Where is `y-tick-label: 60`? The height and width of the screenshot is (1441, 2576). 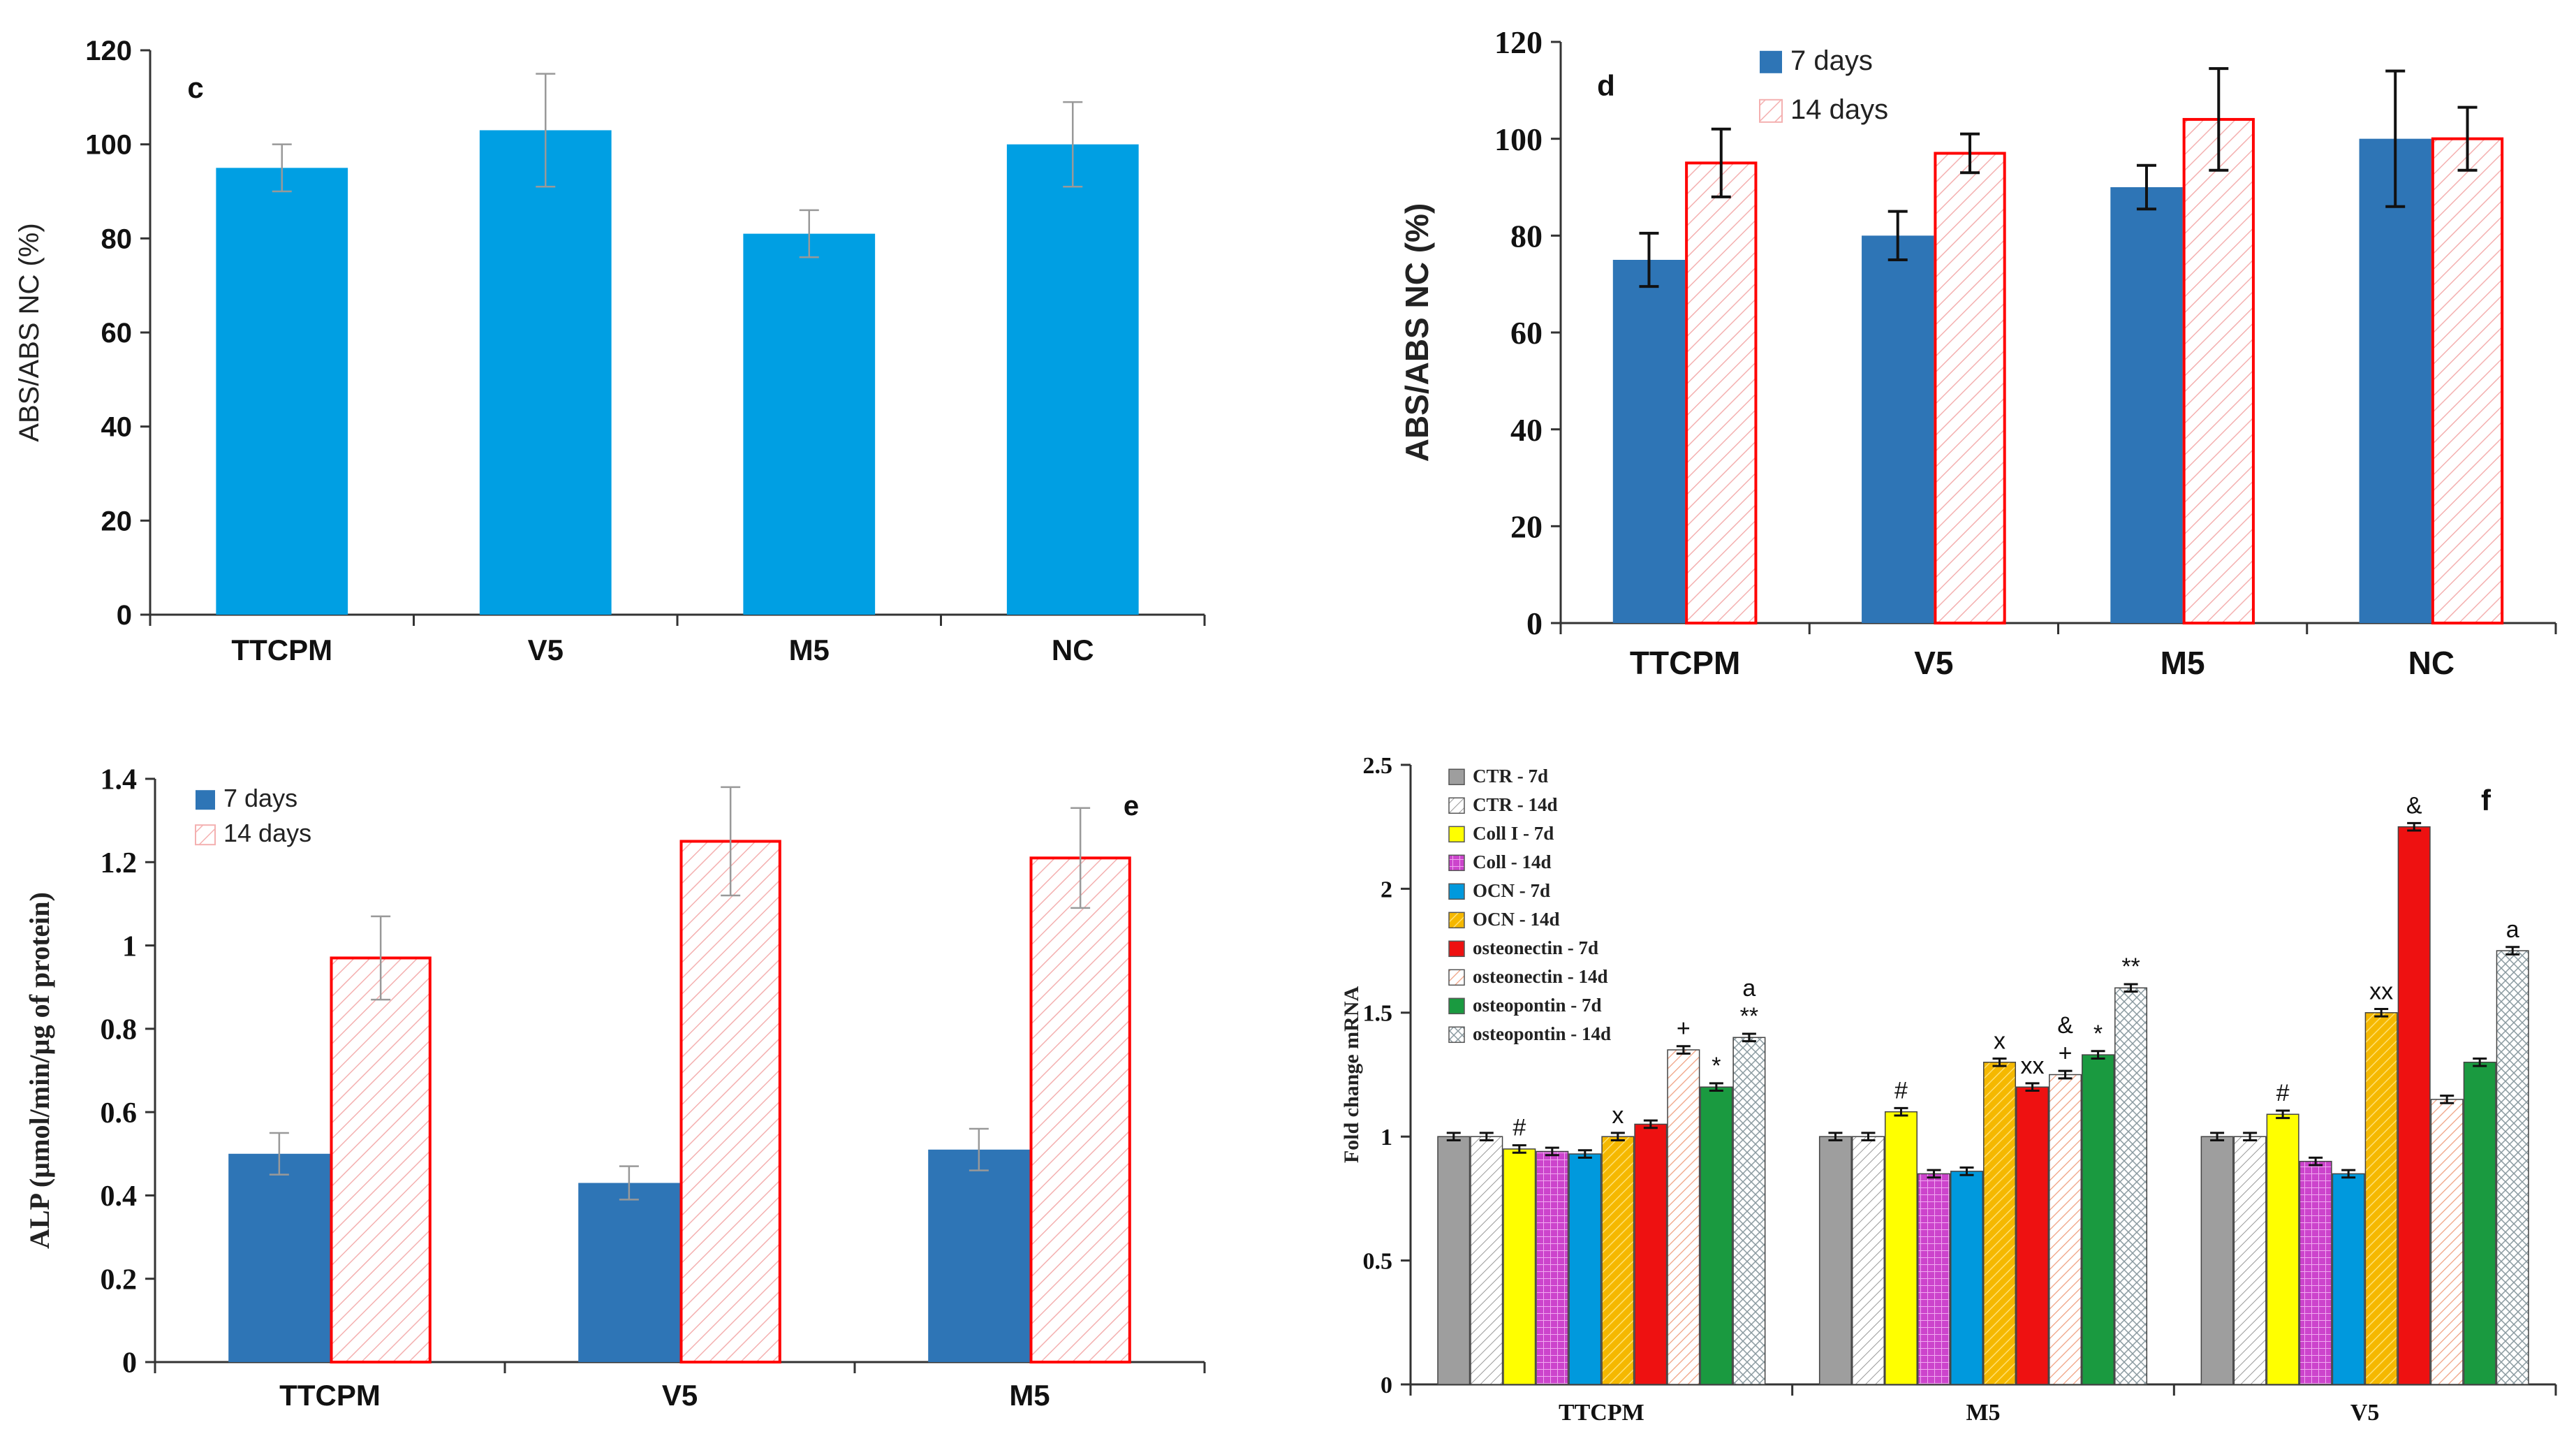
y-tick-label: 60 is located at coordinates (1526, 333).